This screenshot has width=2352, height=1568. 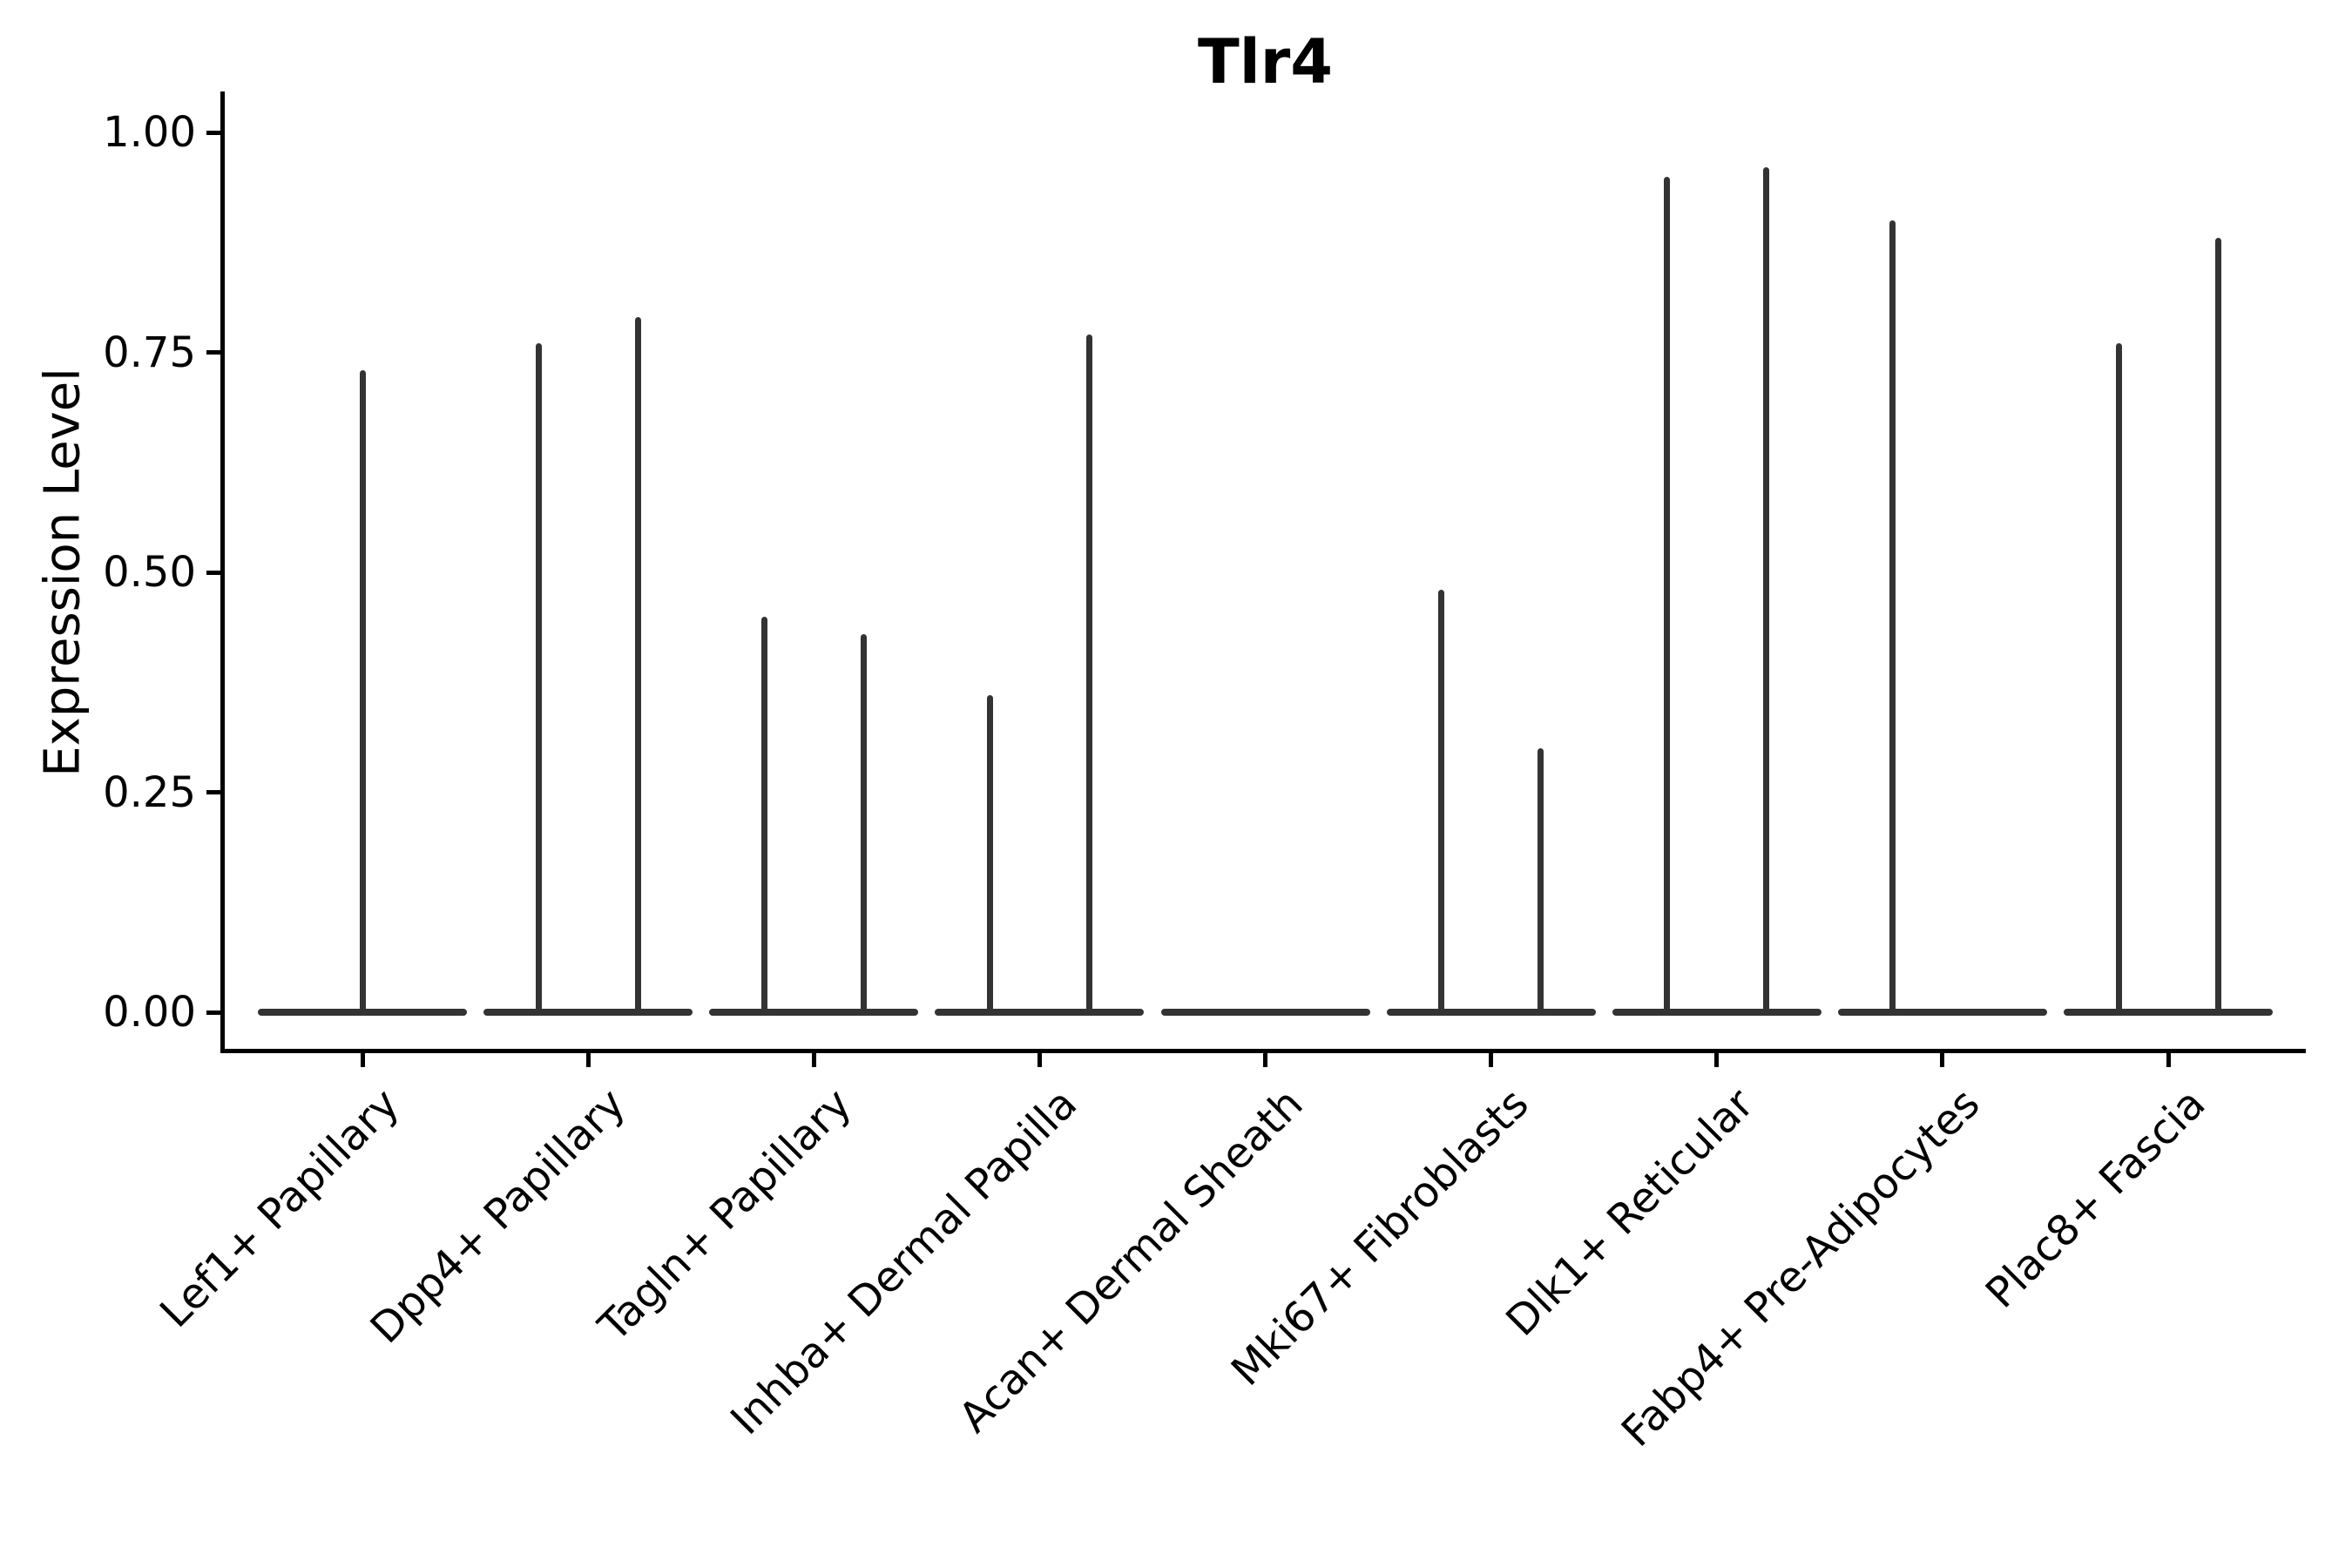 What do you see at coordinates (150, 352) in the screenshot?
I see `y-tick-label: 0.75` at bounding box center [150, 352].